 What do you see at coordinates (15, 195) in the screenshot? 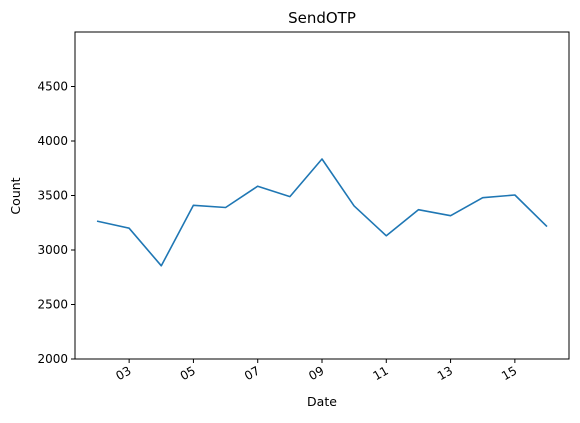
I see `y-axis-label: Count` at bounding box center [15, 195].